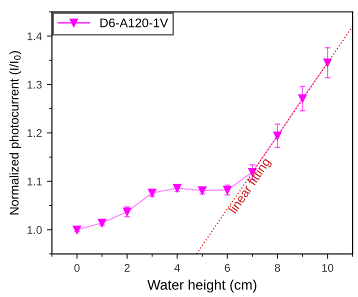 The width and height of the screenshot is (358, 297). I want to click on x-tick-label: 8, so click(277, 268).